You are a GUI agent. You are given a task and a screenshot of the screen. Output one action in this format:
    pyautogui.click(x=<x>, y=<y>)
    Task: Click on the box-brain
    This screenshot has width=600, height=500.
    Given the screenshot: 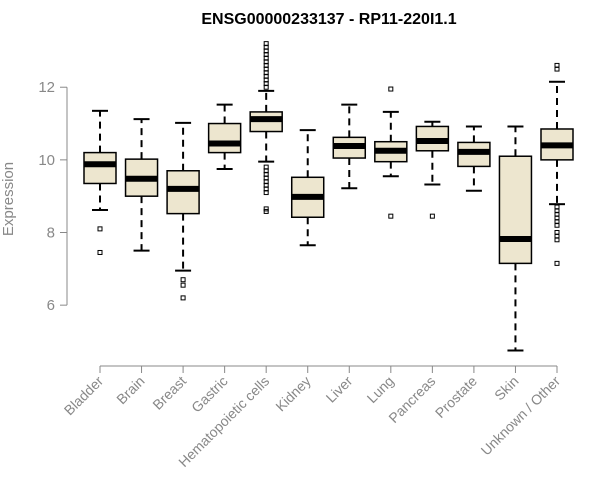 What is the action you would take?
    pyautogui.click(x=141, y=185)
    